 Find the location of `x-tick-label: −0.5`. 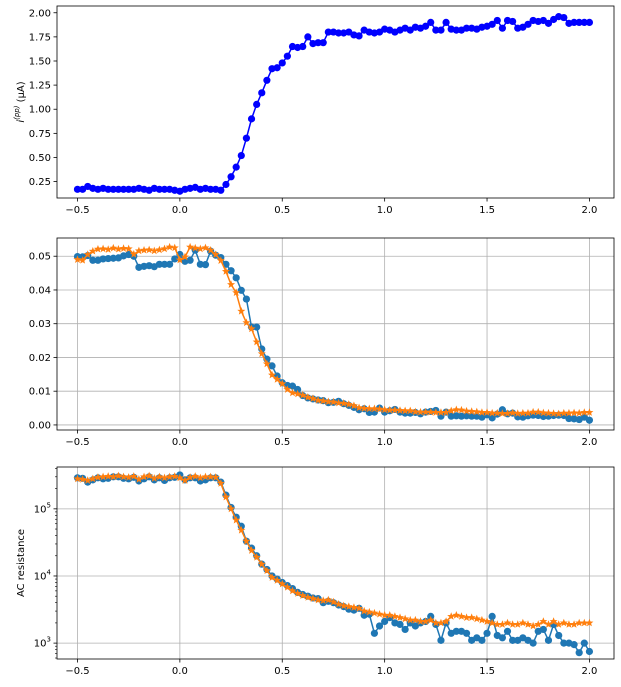

x-tick-label: −0.5 is located at coordinates (77, 442).